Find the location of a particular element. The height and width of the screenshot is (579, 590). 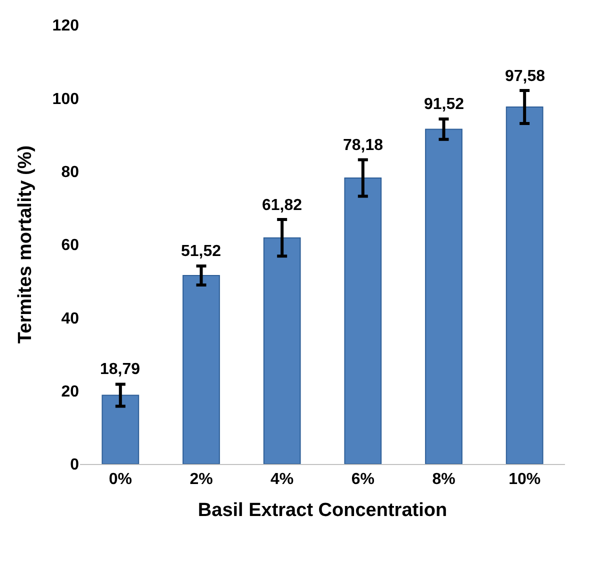

x-axis-title: Basil Extract Concentration is located at coordinates (323, 510).